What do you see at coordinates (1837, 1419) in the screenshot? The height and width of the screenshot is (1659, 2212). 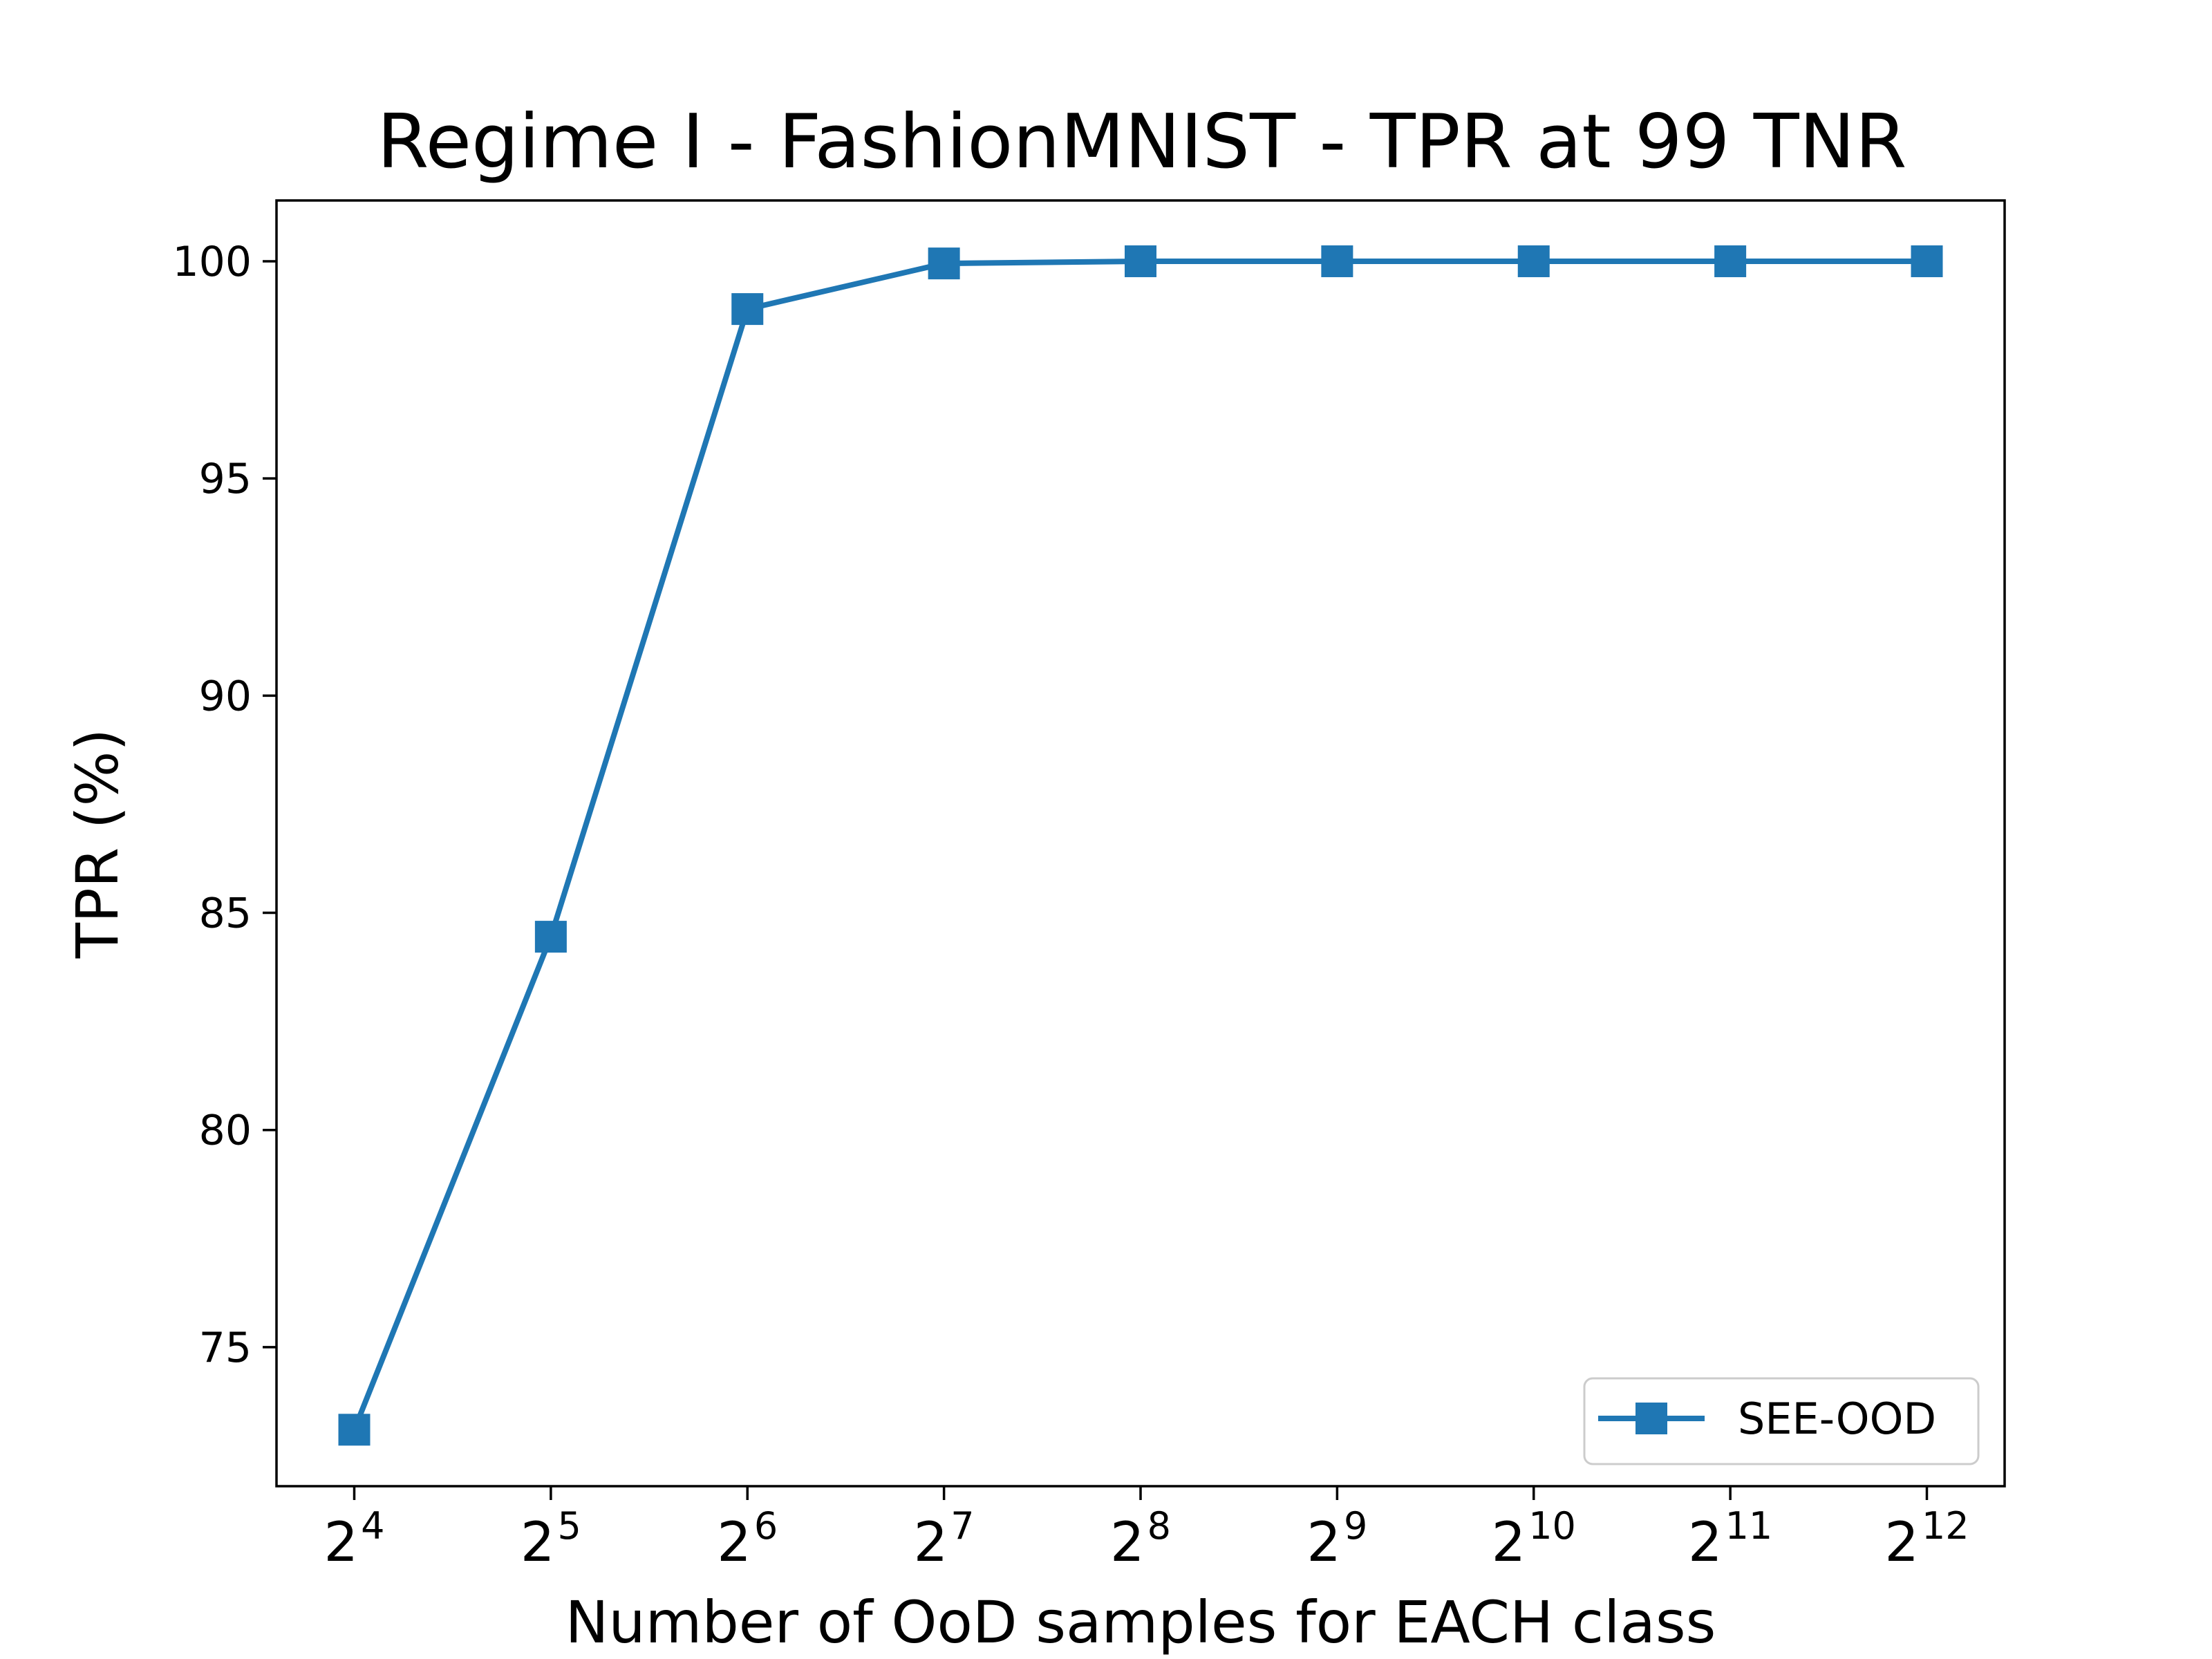 I see `legend-label: SEE-OOD` at bounding box center [1837, 1419].